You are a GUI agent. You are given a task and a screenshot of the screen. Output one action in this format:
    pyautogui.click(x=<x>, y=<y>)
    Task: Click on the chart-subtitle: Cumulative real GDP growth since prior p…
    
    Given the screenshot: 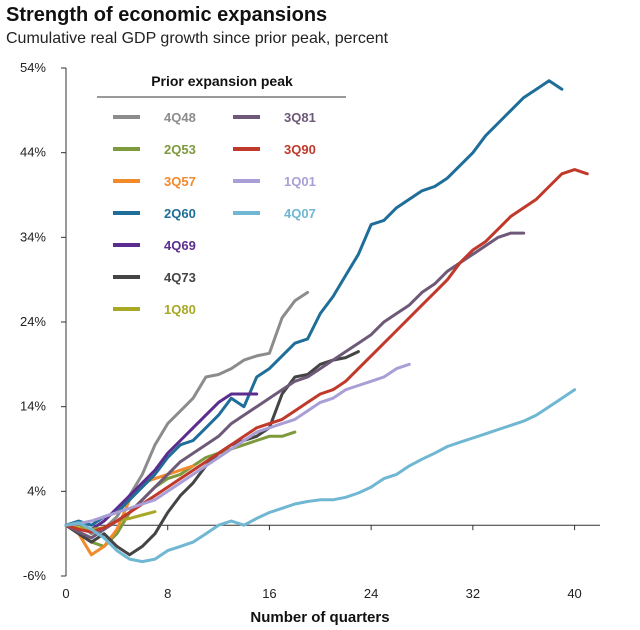 What is the action you would take?
    pyautogui.click(x=197, y=38)
    